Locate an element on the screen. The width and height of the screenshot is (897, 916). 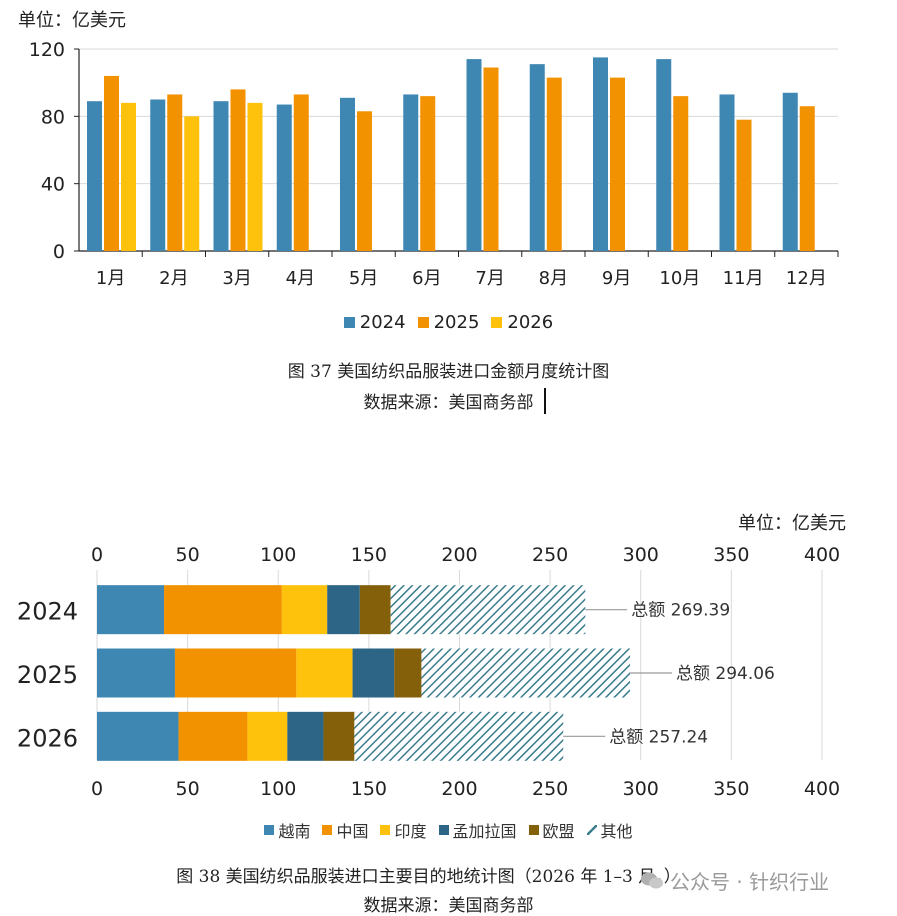
chart1-xtick-label: 3月 is located at coordinates (236, 278).